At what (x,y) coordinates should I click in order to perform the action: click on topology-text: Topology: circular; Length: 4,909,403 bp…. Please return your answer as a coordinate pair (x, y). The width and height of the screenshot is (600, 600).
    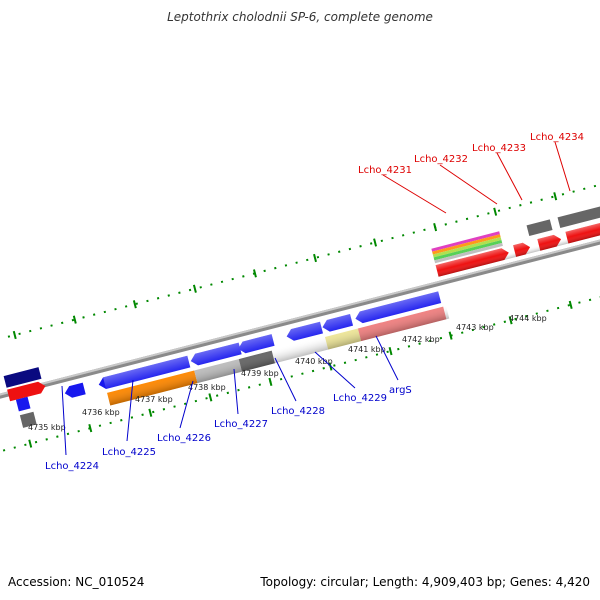
    Looking at the image, I should click on (425, 582).